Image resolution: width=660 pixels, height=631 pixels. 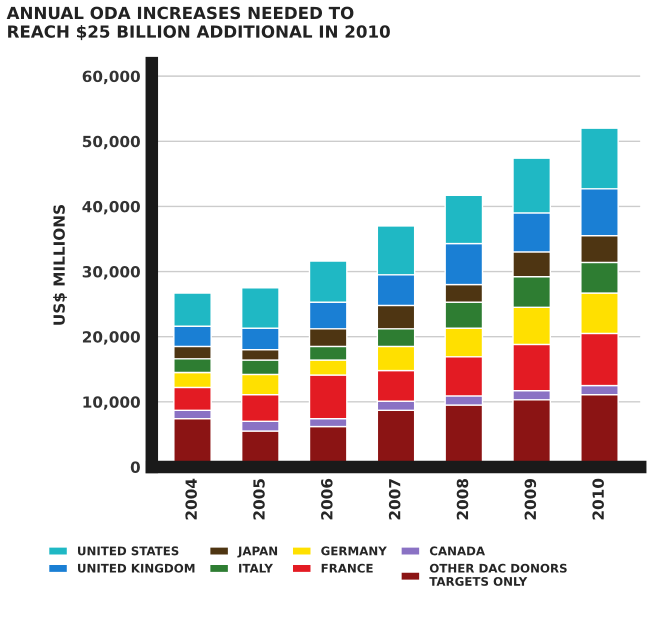 What do you see at coordinates (257, 552) in the screenshot?
I see `legend-label: JAPAN` at bounding box center [257, 552].